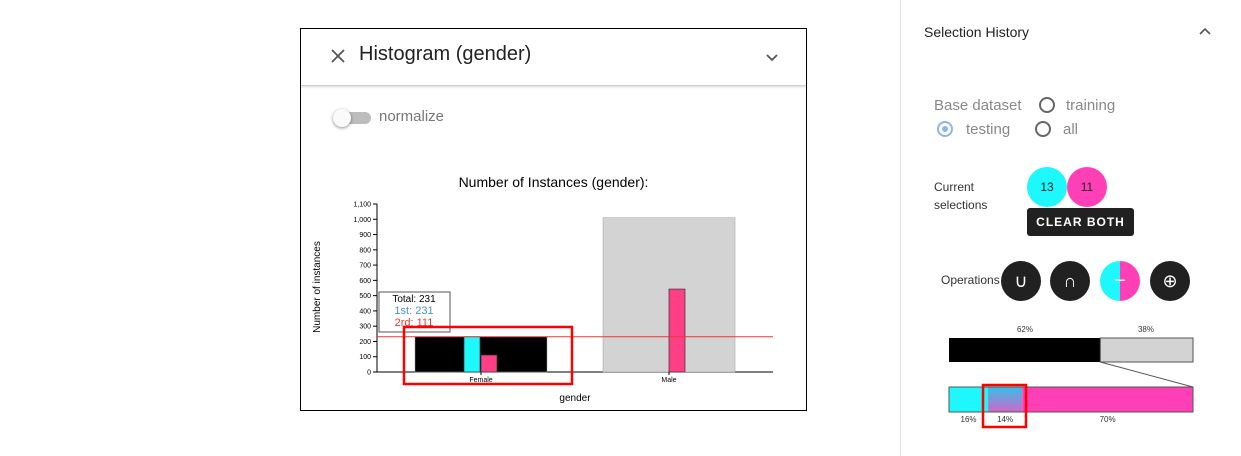 The width and height of the screenshot is (1241, 456). I want to click on chevron-up-icon, so click(1205, 32).